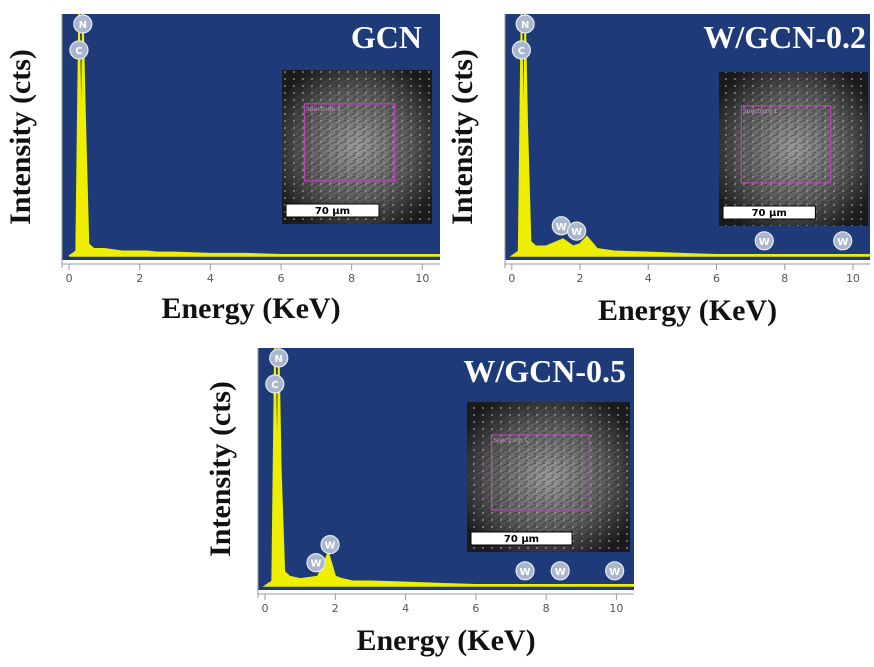  I want to click on chart-title: W/GCN-0.2, so click(784, 37).